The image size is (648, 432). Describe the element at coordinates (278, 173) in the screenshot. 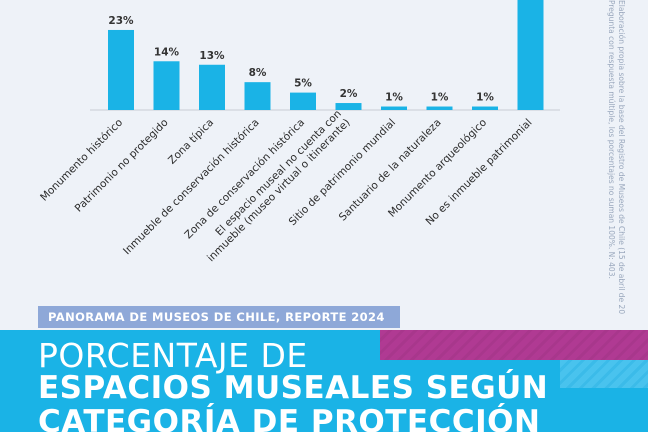

I see `category-label-5-line-0: El espacio museal no cuenta con` at that location.